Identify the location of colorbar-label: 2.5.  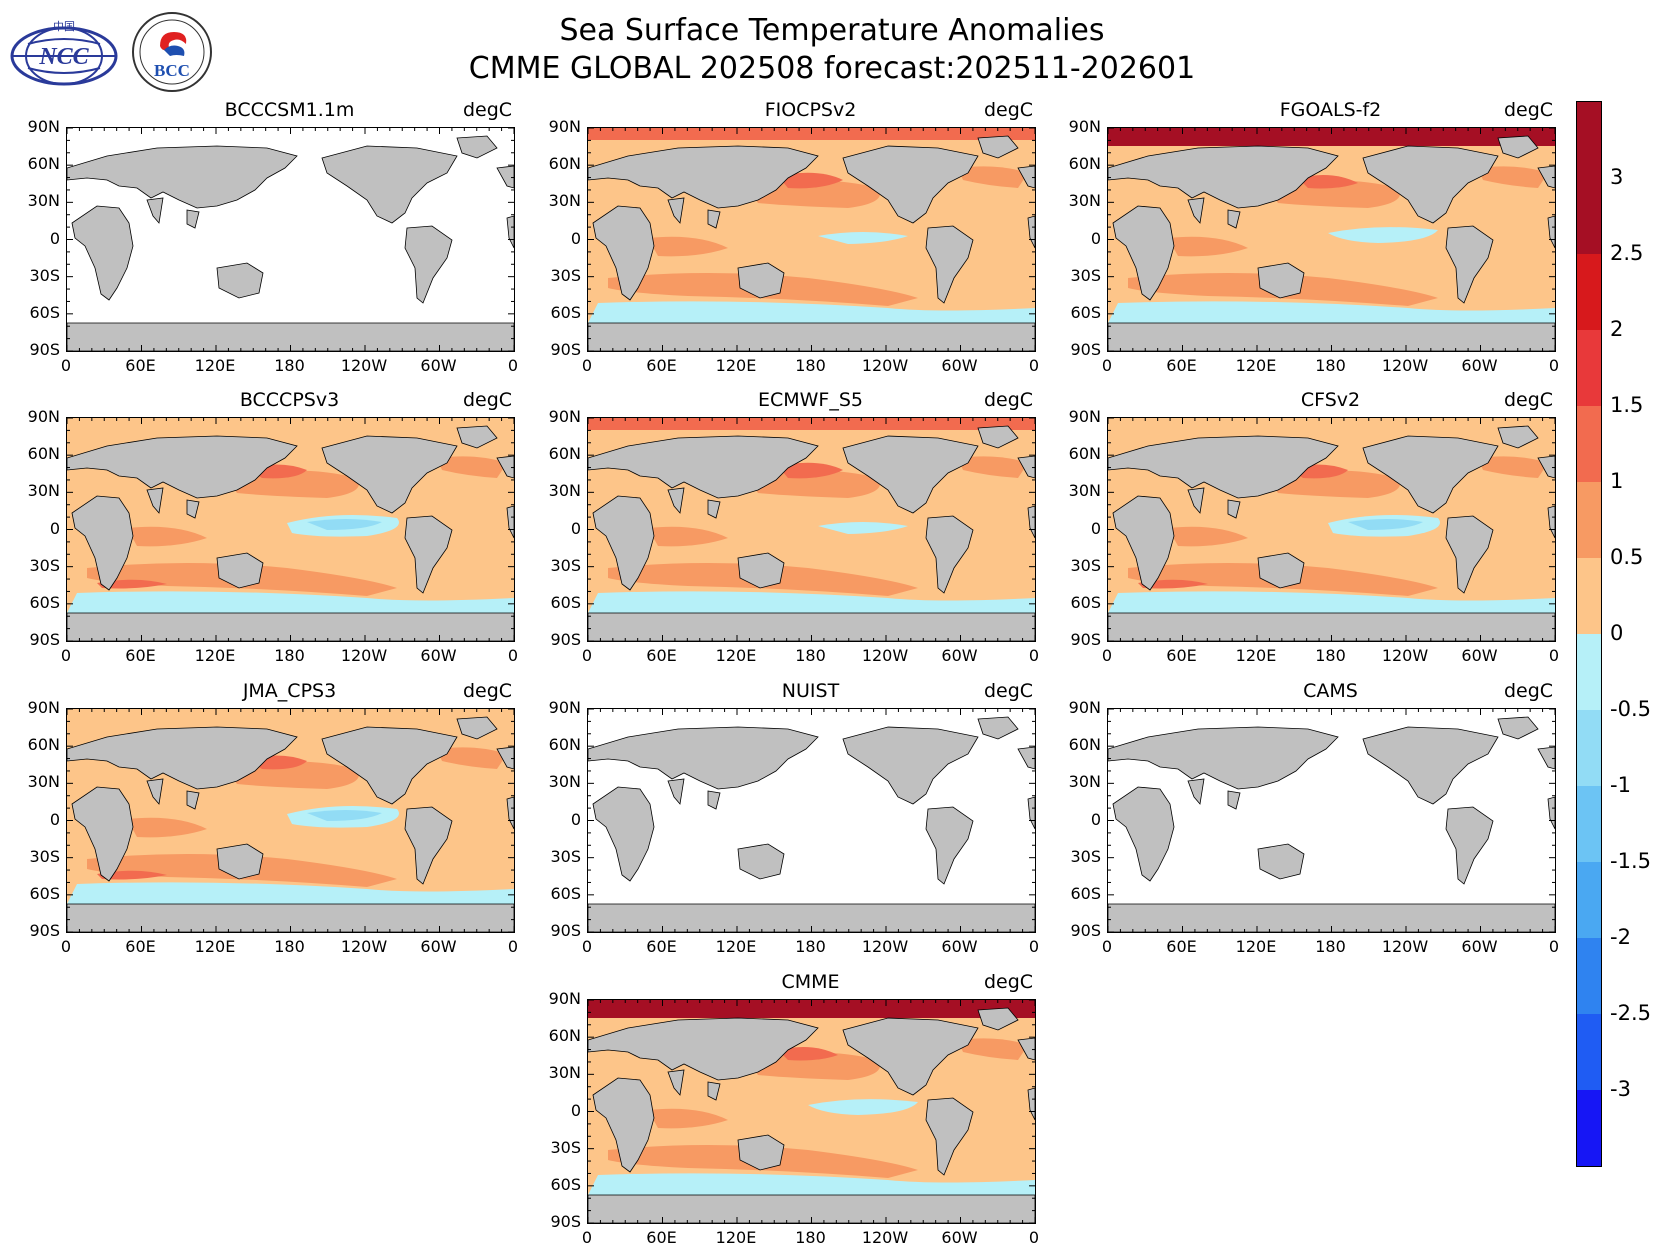
(1627, 253).